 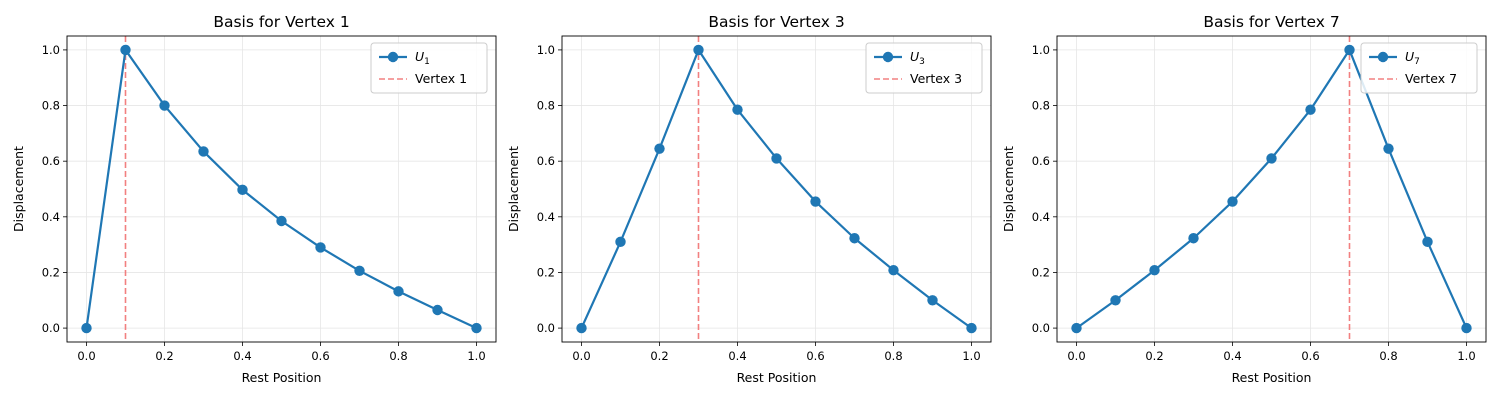 I want to click on legend: U3 Vertex 3, so click(x=924, y=68).